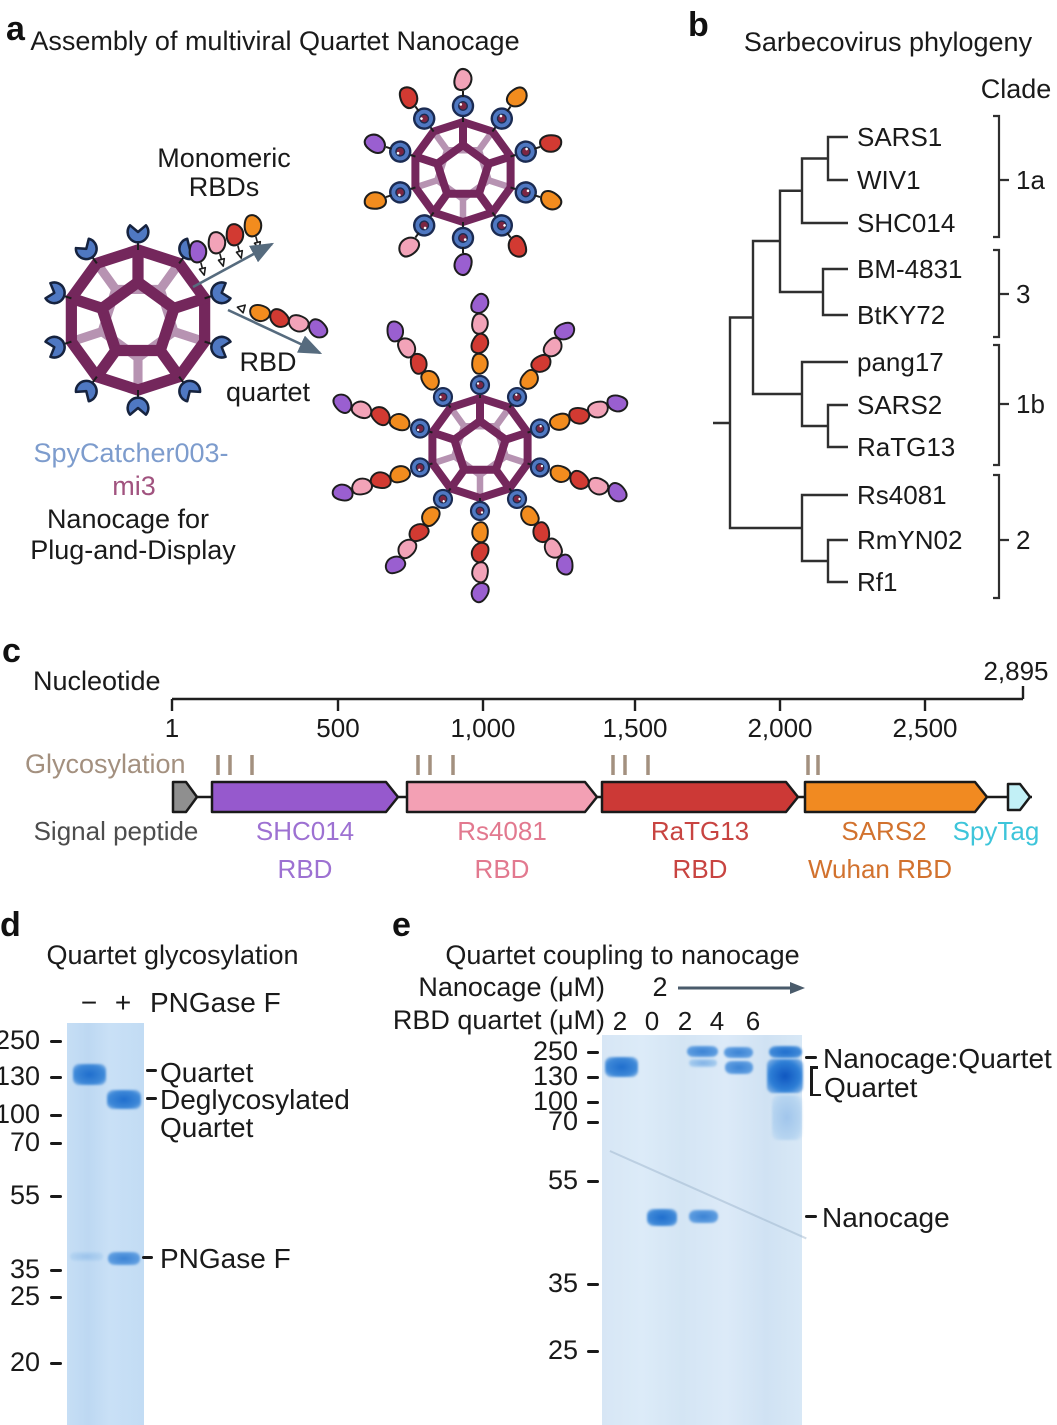 The height and width of the screenshot is (1425, 1057). I want to click on lane-value-1: 2, so click(620, 1021).